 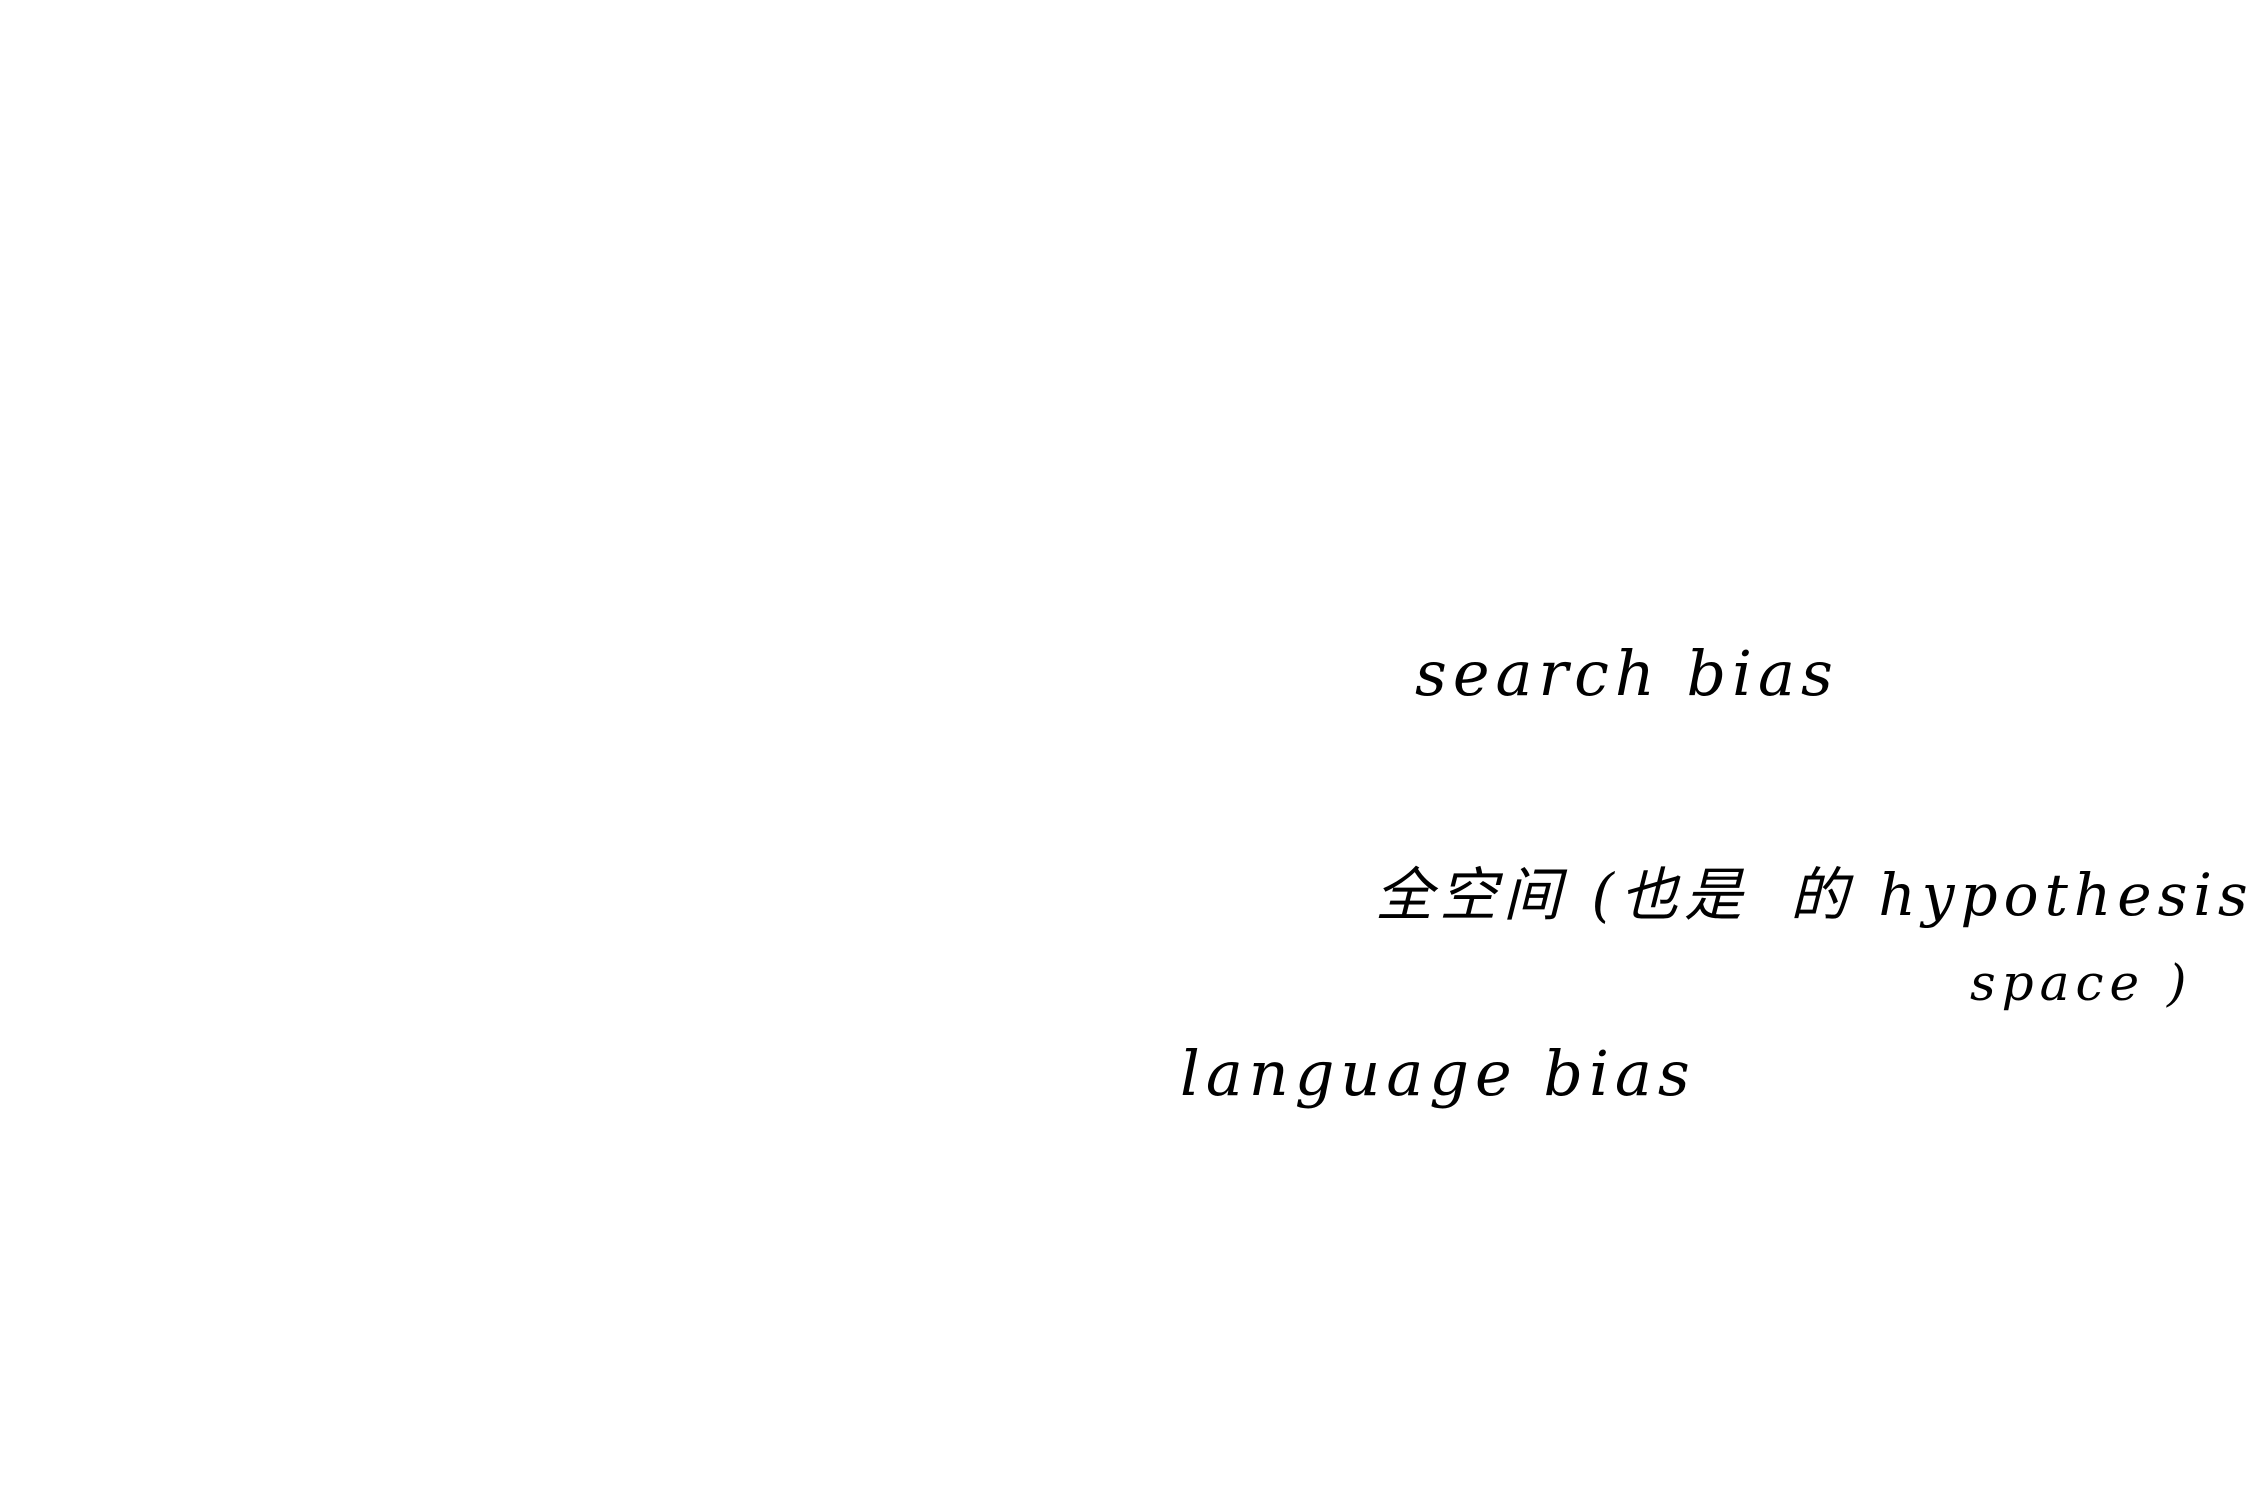 What do you see at coordinates (1764, 883) in the screenshot?
I see `search-bias-arrow-head` at bounding box center [1764, 883].